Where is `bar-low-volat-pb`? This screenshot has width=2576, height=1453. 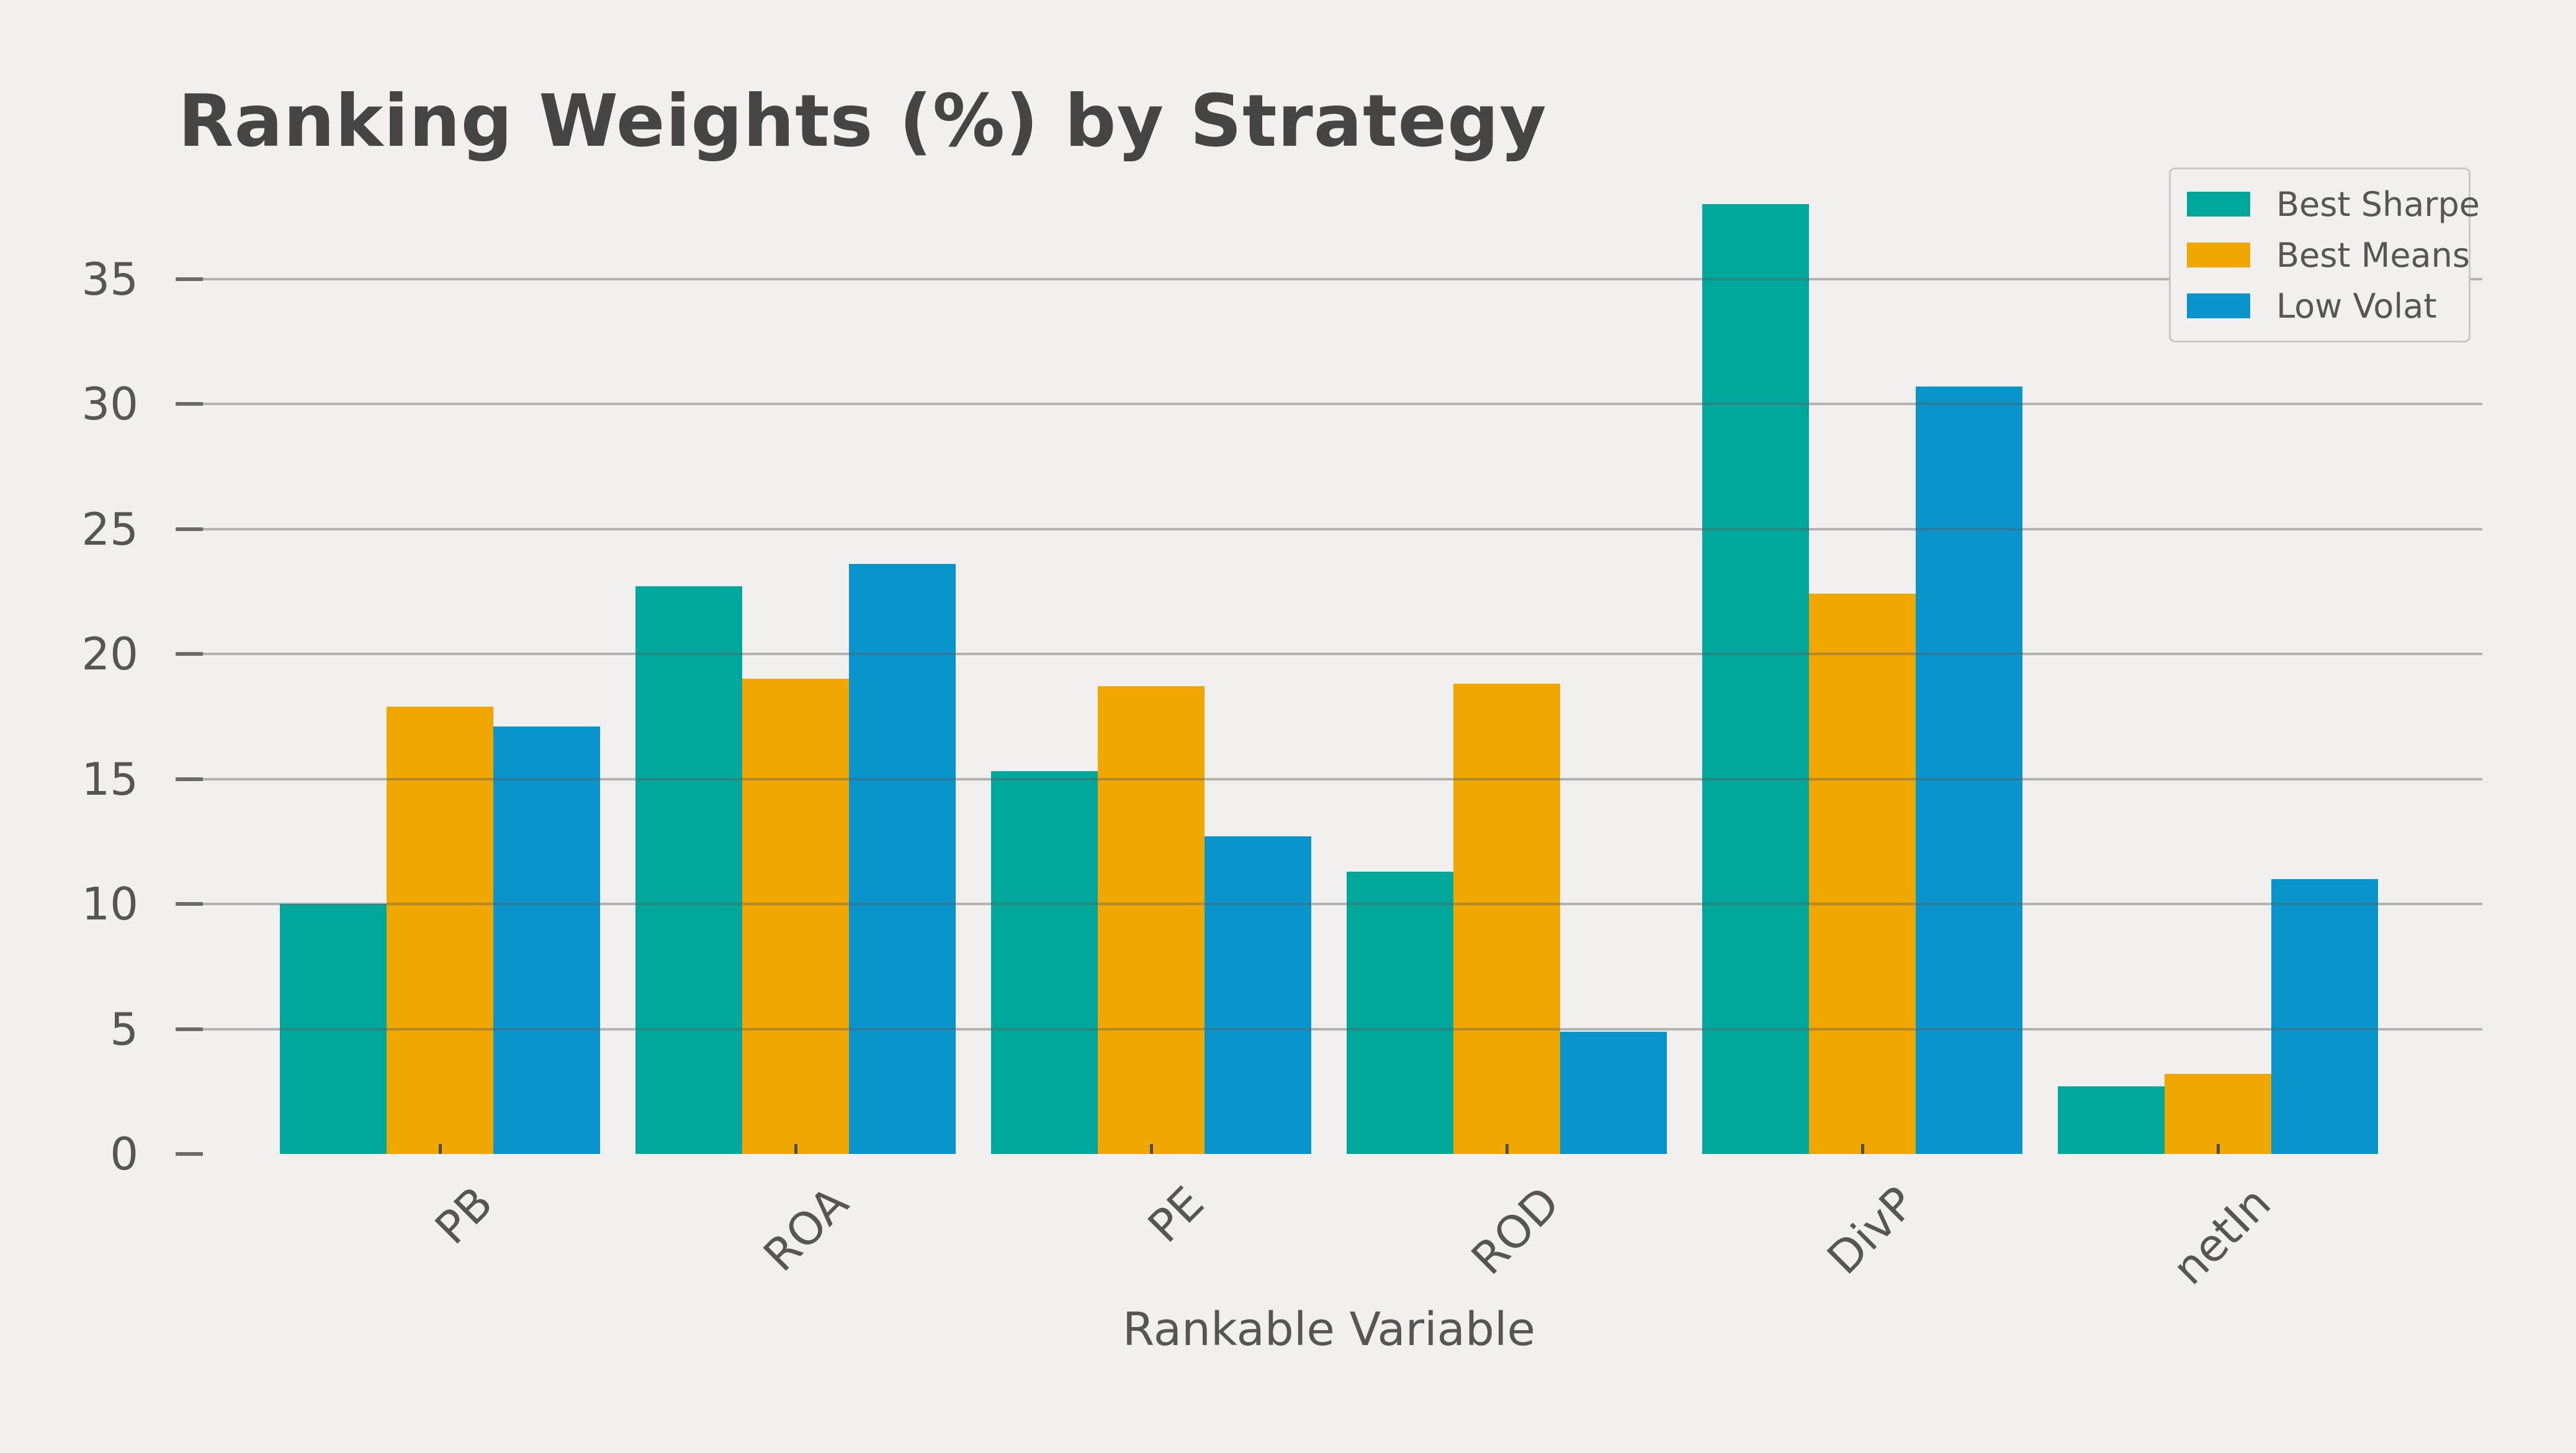 bar-low-volat-pb is located at coordinates (546, 940).